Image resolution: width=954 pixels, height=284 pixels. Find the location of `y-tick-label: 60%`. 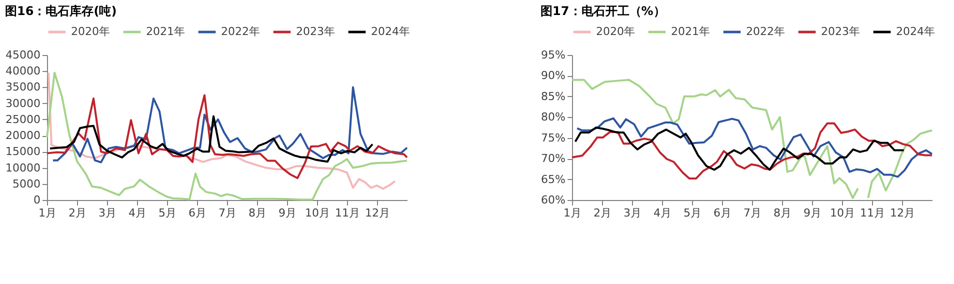

y-tick-label: 60% is located at coordinates (553, 200).